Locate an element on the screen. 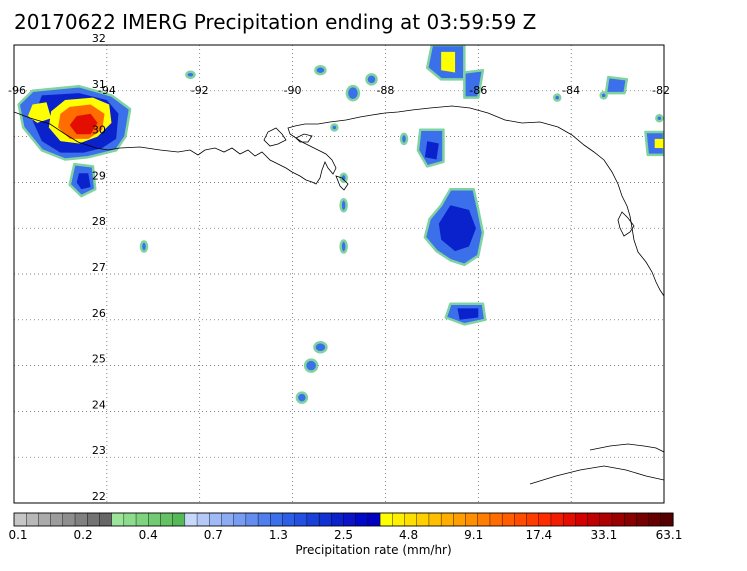 The height and width of the screenshot is (571, 747). latitude-label: 24 is located at coordinates (99, 404).